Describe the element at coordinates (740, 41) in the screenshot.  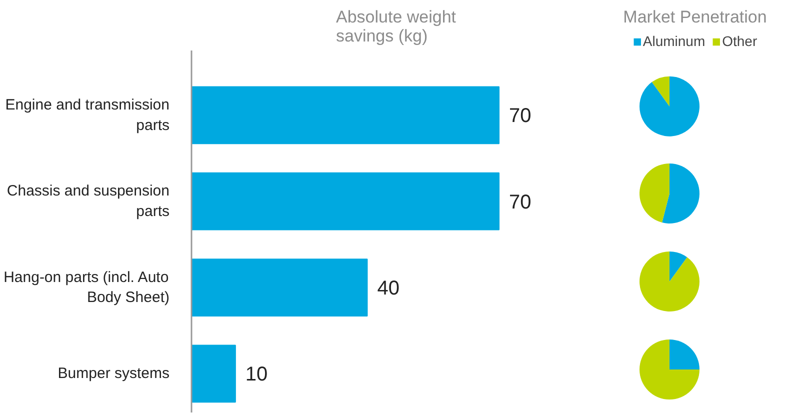
I see `legend-label: Other` at that location.